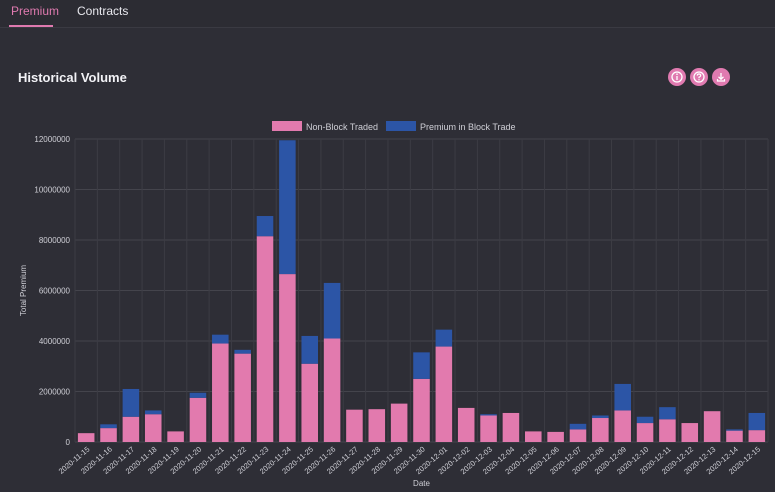  What do you see at coordinates (342, 127) in the screenshot?
I see `legend-label-non-block: Non-Block Traded` at bounding box center [342, 127].